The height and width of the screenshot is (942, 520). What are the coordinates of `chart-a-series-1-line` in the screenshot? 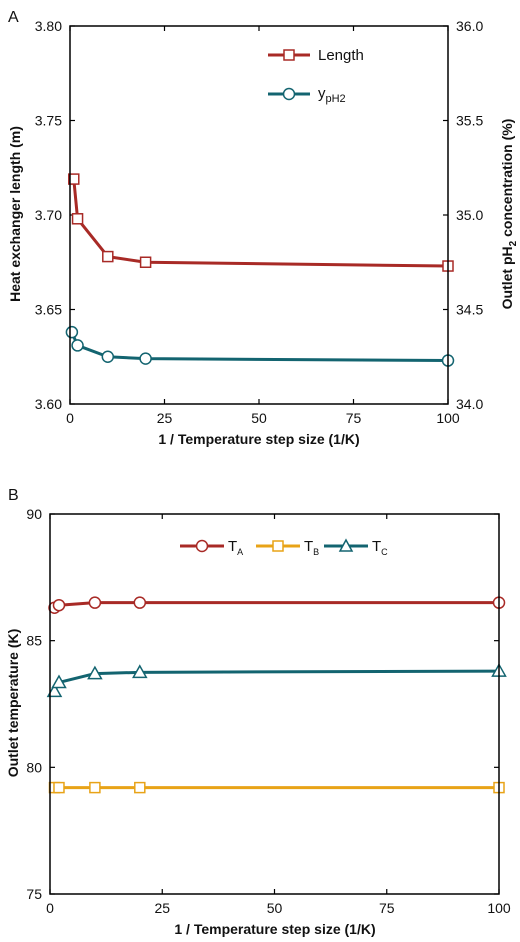 It's located at (259, 347).